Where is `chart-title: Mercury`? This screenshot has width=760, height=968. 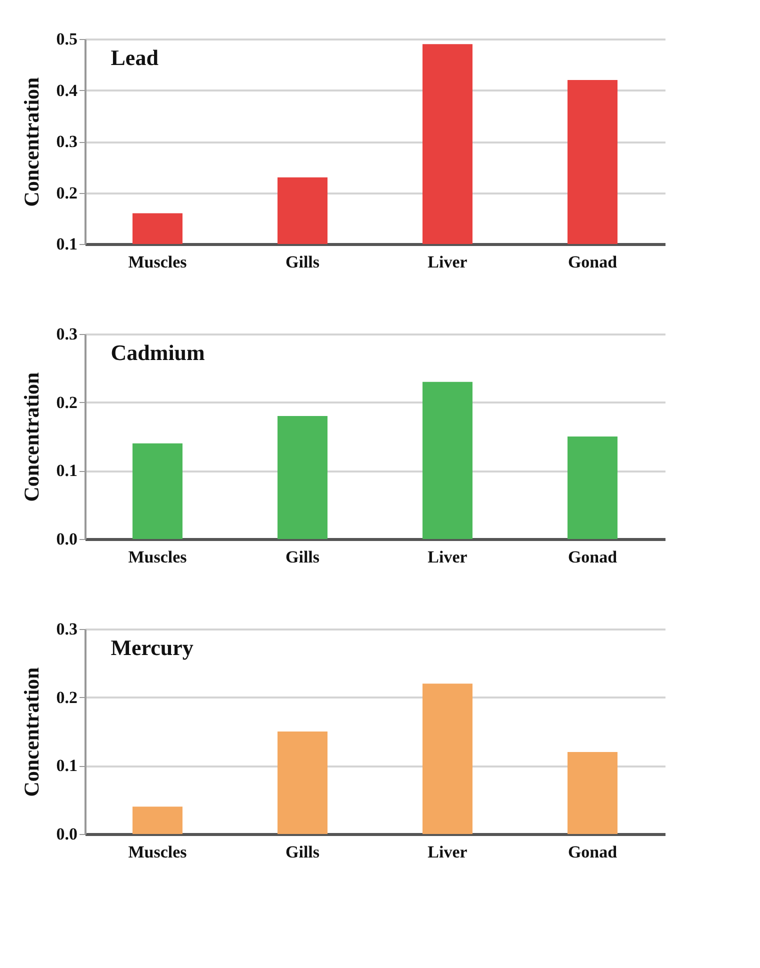 chart-title: Mercury is located at coordinates (152, 647).